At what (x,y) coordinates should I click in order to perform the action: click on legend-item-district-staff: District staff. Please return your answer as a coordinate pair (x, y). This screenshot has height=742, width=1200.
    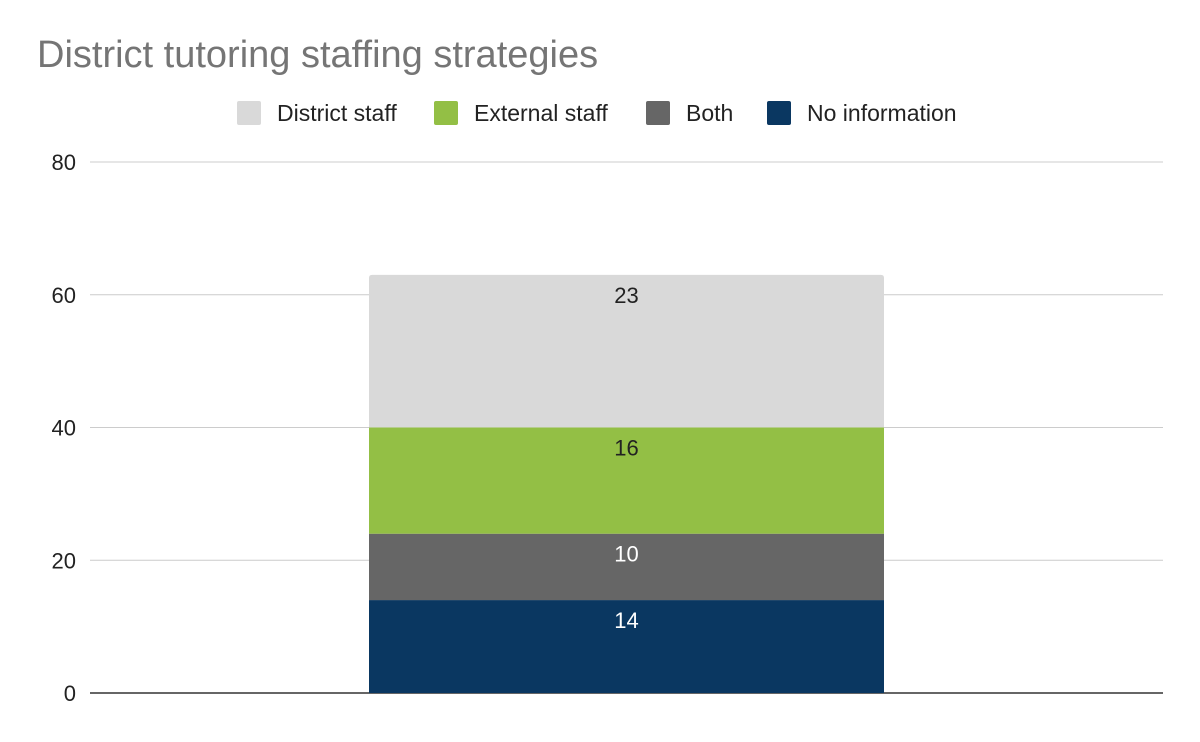
    Looking at the image, I should click on (317, 113).